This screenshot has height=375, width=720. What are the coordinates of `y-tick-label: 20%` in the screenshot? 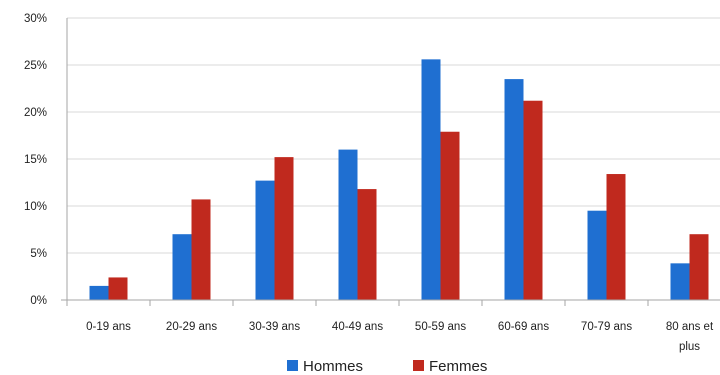 It's located at (35, 113).